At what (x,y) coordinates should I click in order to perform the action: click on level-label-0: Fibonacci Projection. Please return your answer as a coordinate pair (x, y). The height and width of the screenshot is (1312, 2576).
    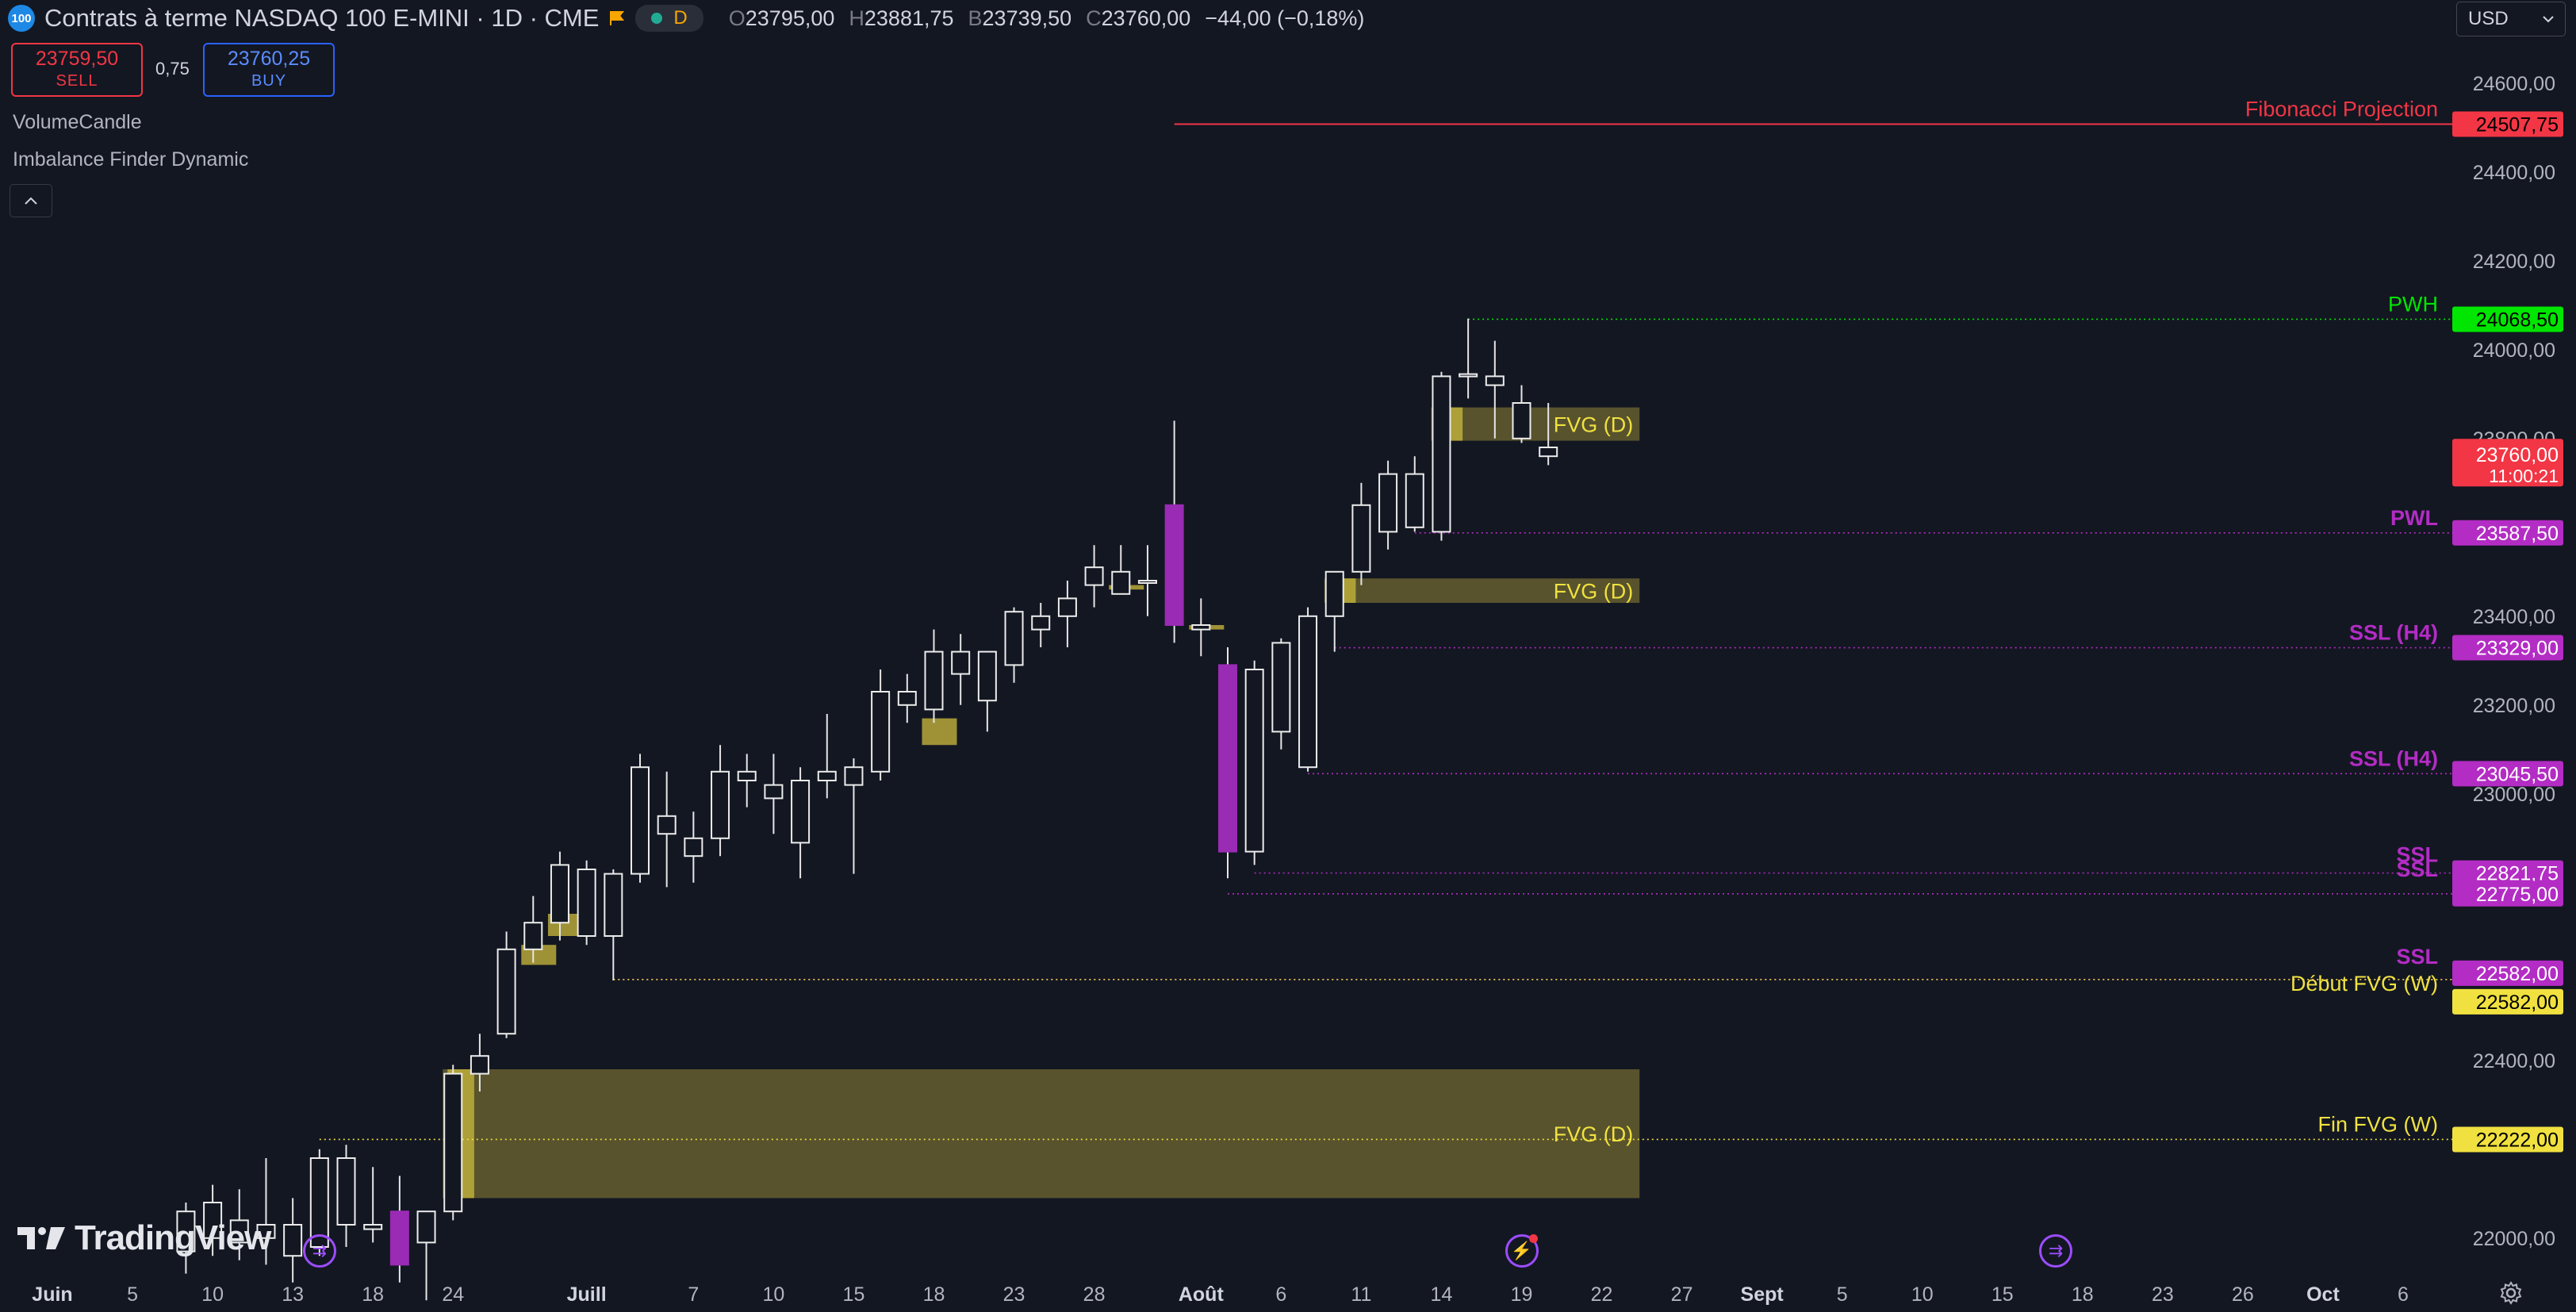
    Looking at the image, I should click on (2342, 109).